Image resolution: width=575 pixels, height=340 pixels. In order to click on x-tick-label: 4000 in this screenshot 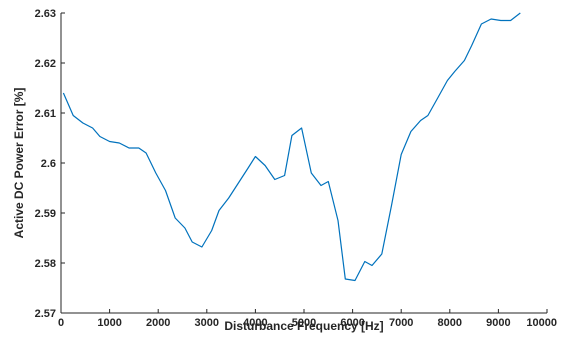, I will do `click(255, 323)`.